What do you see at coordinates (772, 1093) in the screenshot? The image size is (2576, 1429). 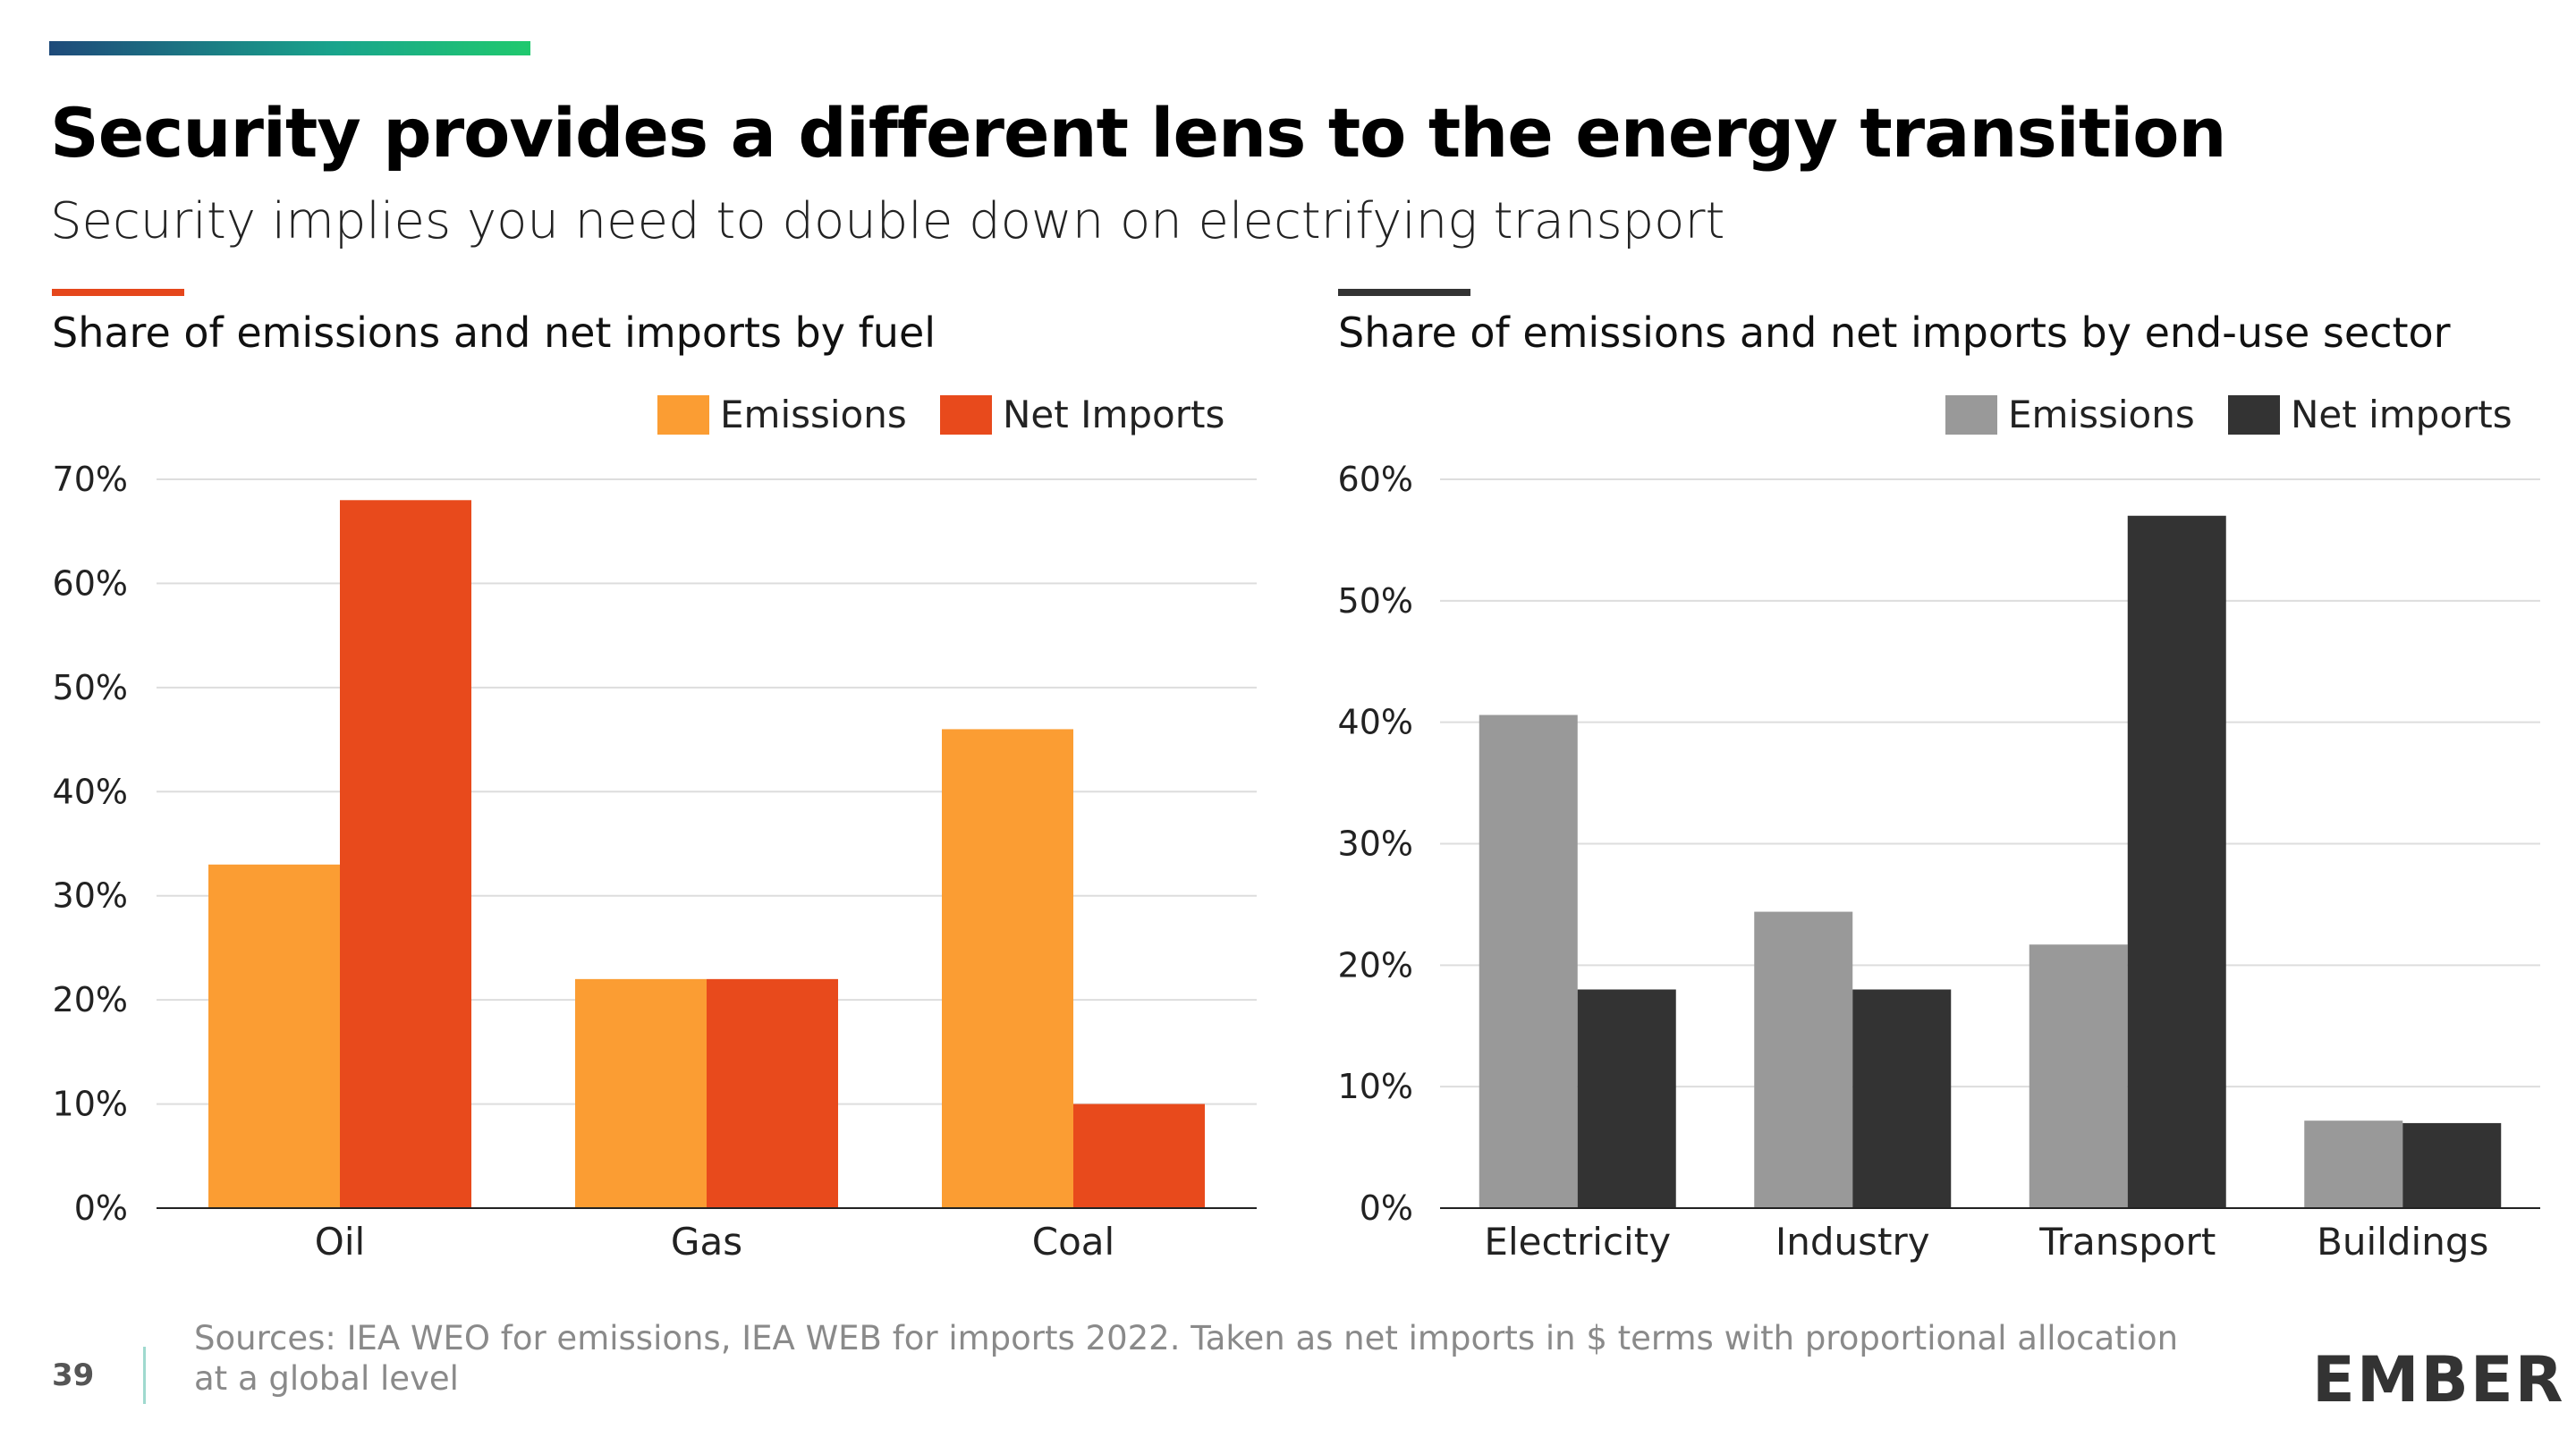 I see `bar-net-imports-gas` at bounding box center [772, 1093].